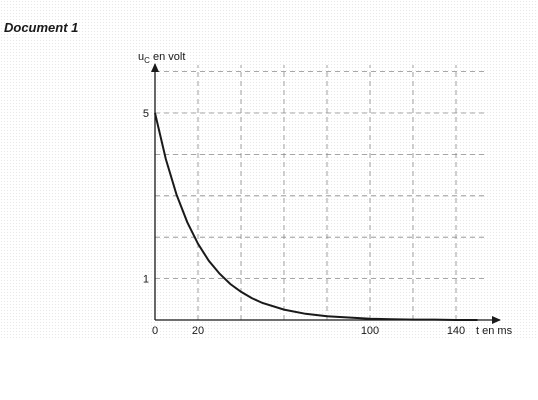 The height and width of the screenshot is (400, 538). Describe the element at coordinates (370, 331) in the screenshot. I see `x-tick-label: 100` at that location.